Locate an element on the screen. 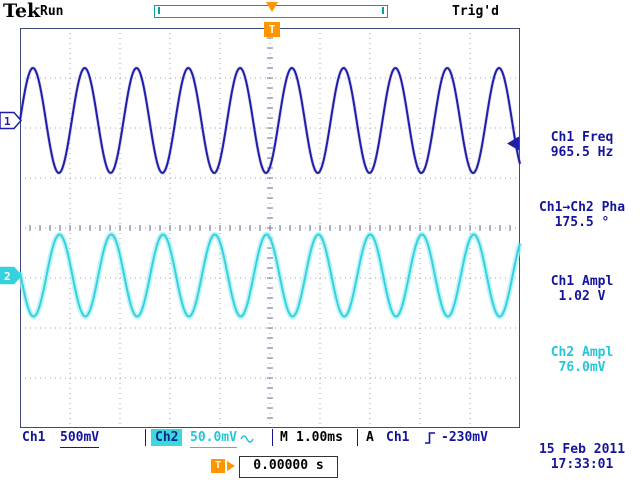 This screenshot has width=640, height=480. measurement-ch1-freq: Ch1 Freq 965.5 Hz is located at coordinates (582, 145).